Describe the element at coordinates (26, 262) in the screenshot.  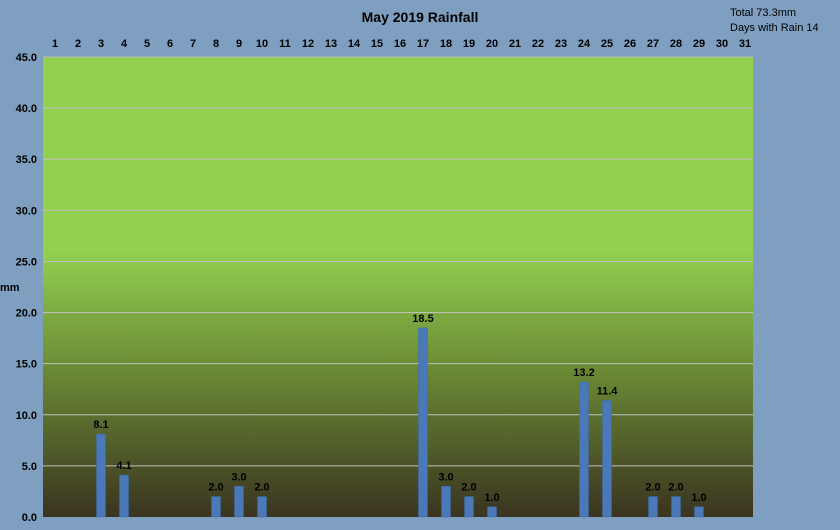
I see `y-tick-label: 25.0` at that location.